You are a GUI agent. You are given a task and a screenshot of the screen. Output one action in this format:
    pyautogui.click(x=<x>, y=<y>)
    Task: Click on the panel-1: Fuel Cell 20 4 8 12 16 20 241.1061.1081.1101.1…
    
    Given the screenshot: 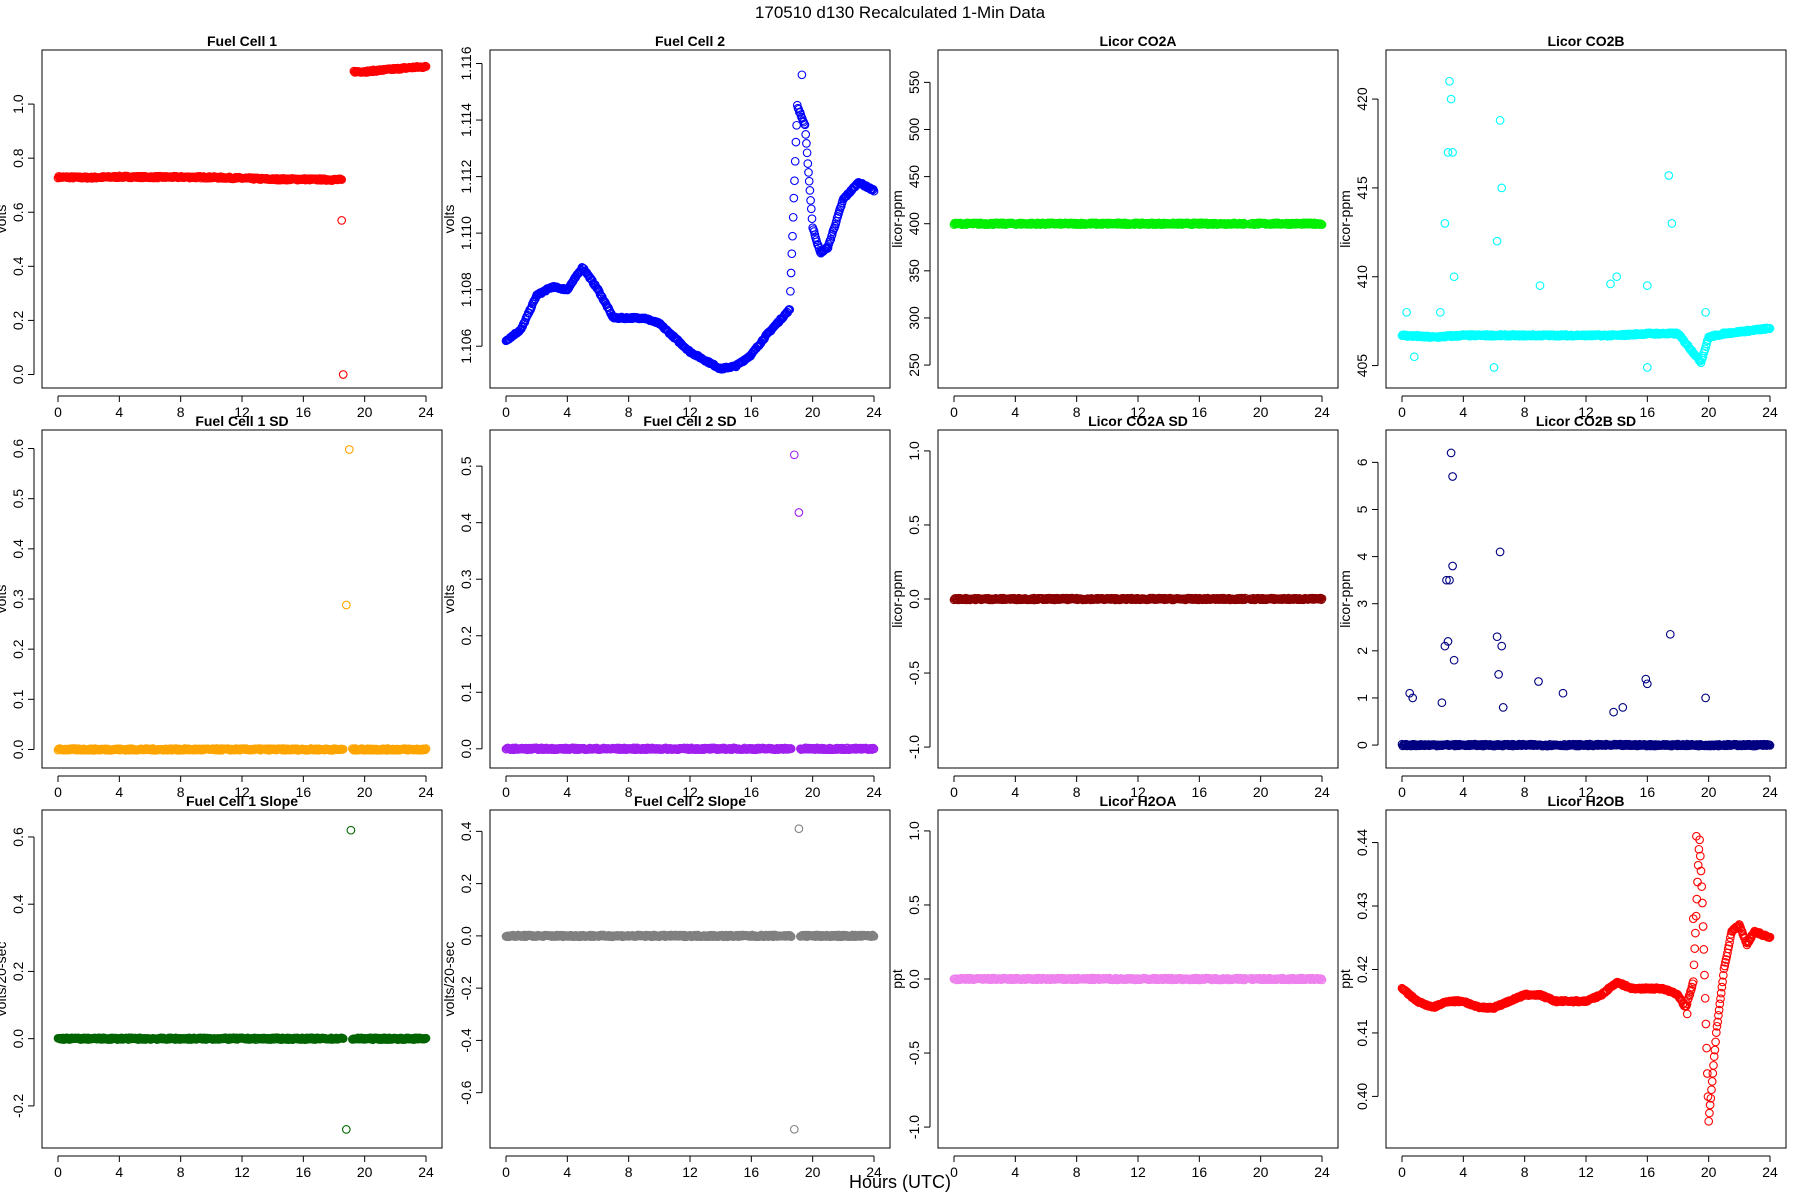 What is the action you would take?
    pyautogui.click(x=666, y=226)
    